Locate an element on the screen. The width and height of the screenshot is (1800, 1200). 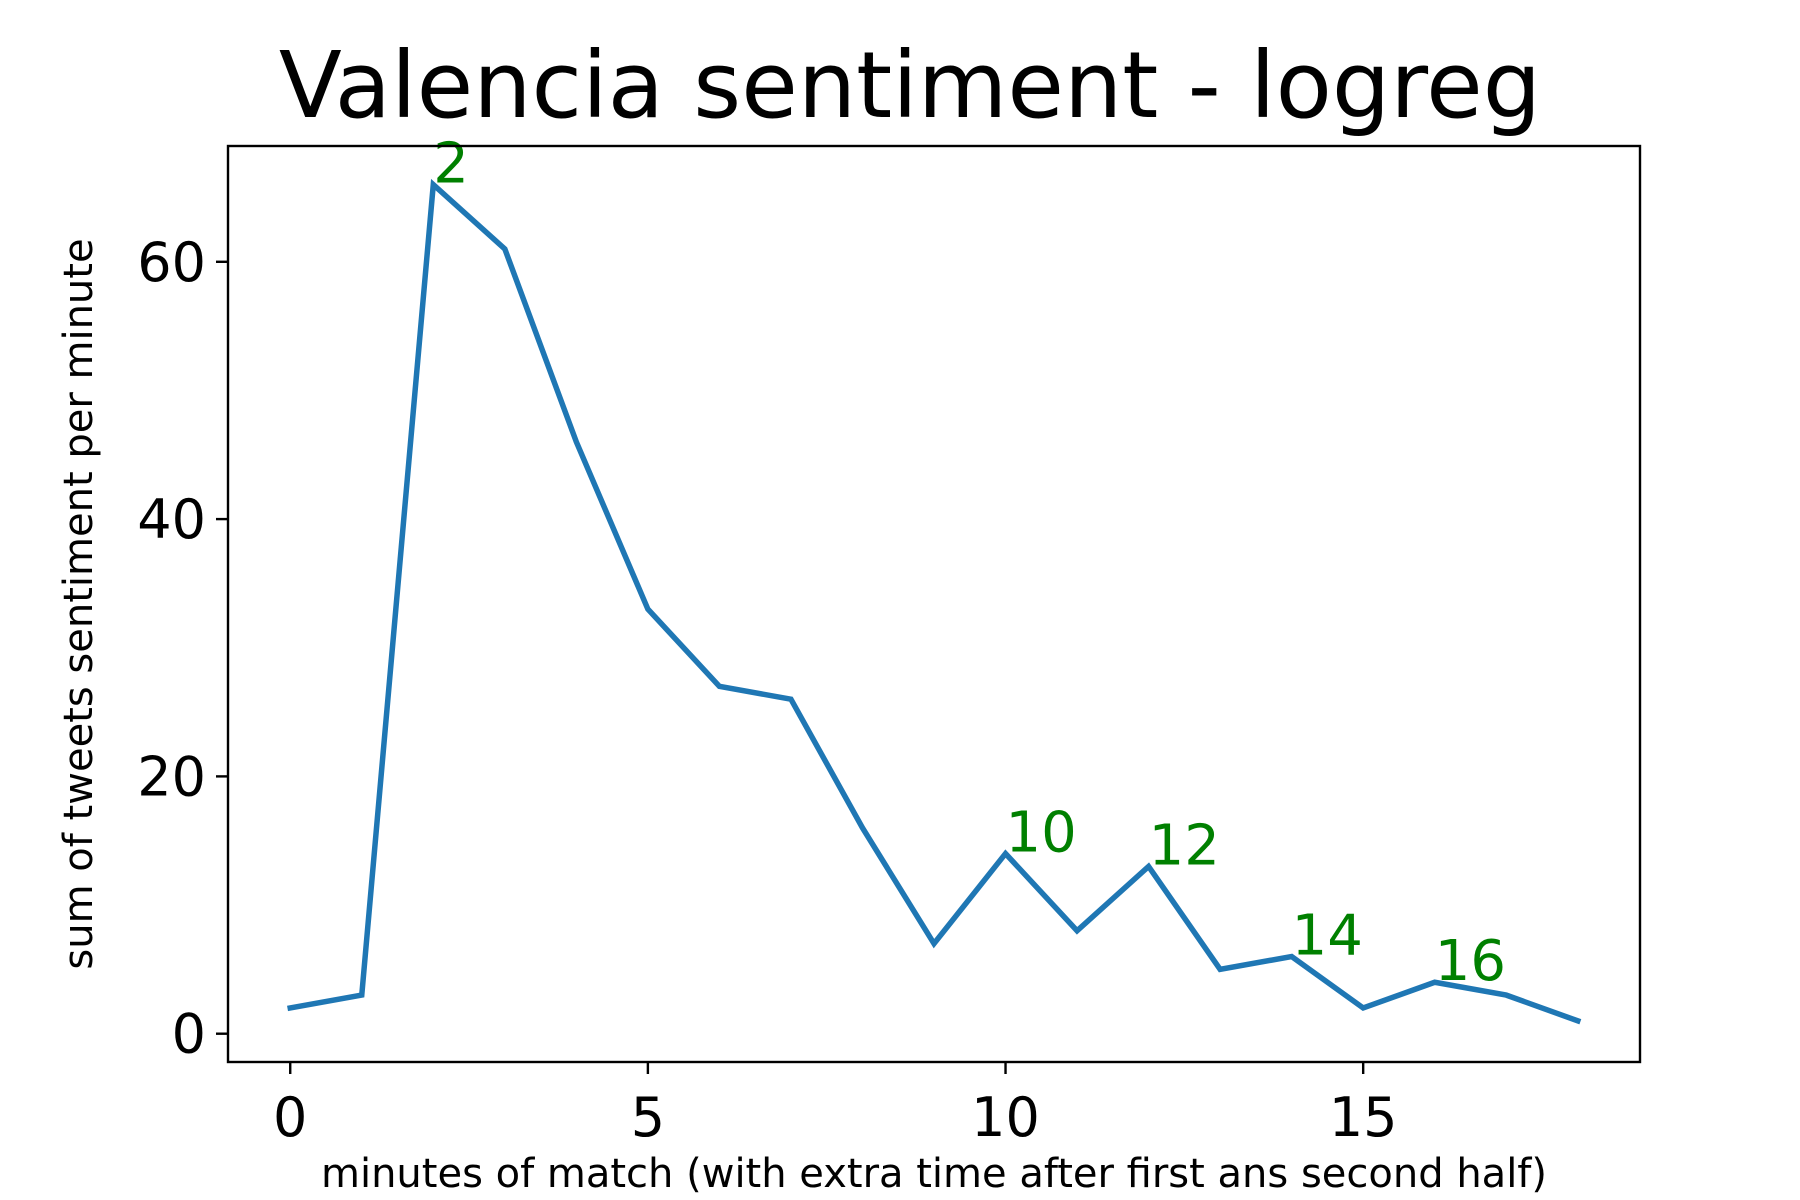
chart-title: Valencia sentiment - logreg is located at coordinates (910, 85).